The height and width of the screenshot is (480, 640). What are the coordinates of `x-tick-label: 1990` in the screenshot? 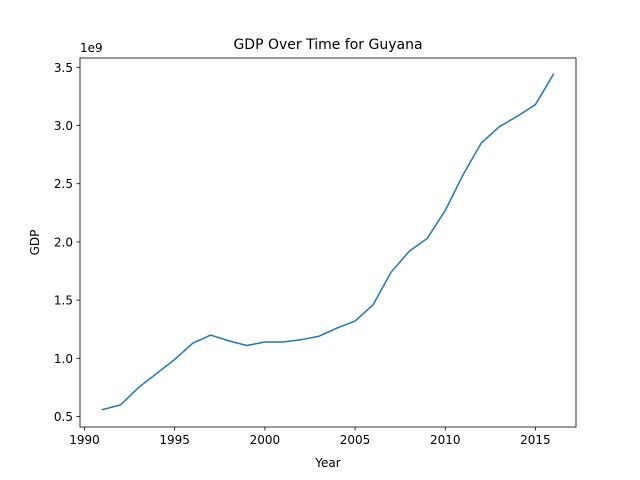 It's located at (84, 440).